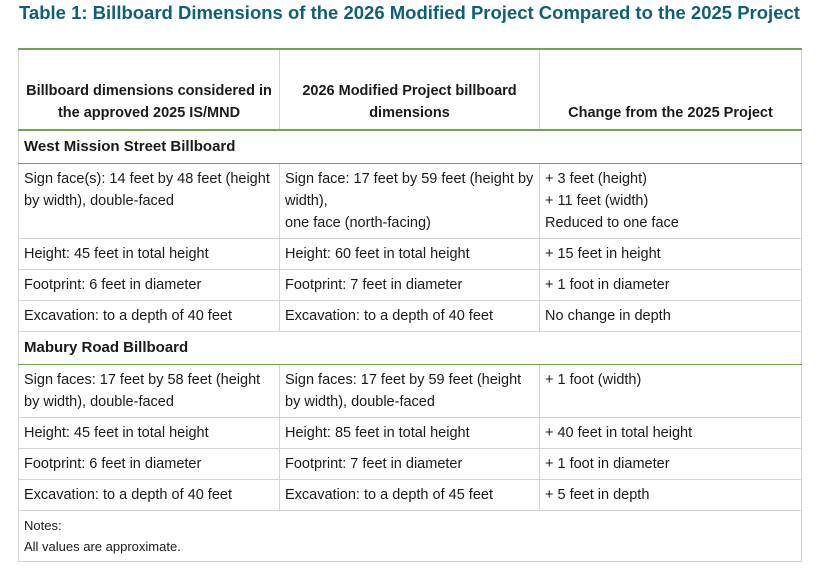  I want to click on cell-change-line: + 11 feet (width), so click(597, 201).